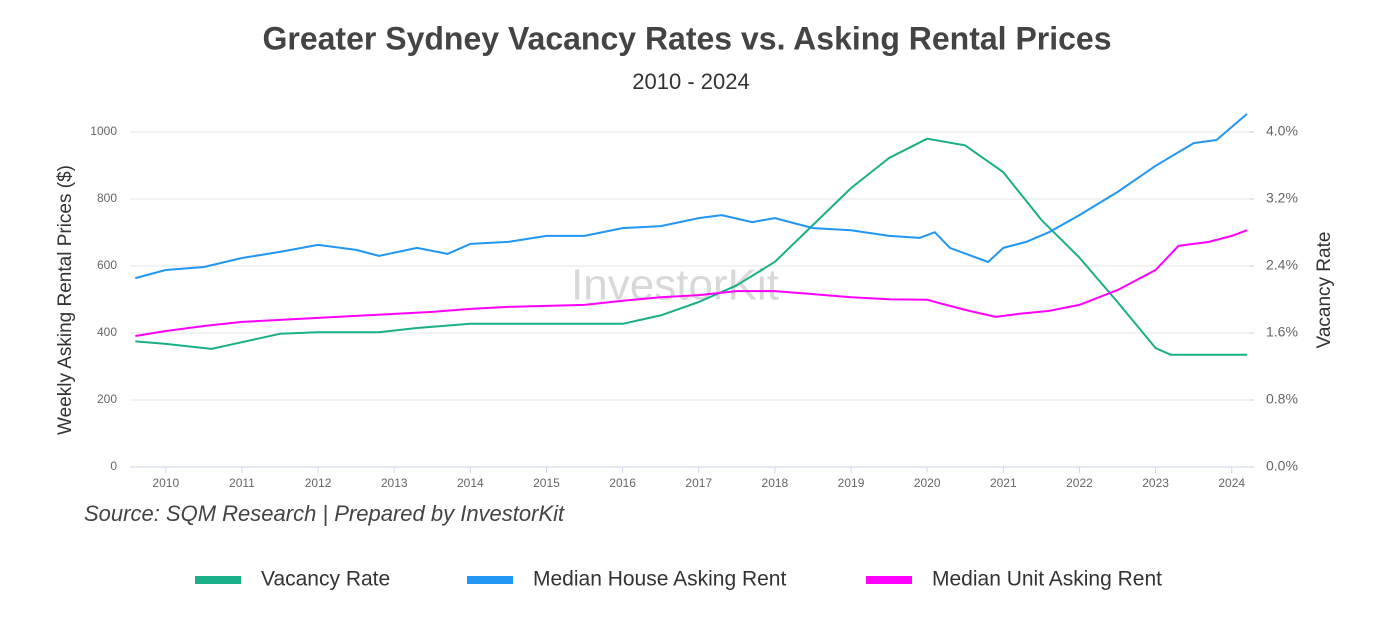 The height and width of the screenshot is (635, 1391). What do you see at coordinates (325, 579) in the screenshot?
I see `legend-label: Vacancy Rate` at bounding box center [325, 579].